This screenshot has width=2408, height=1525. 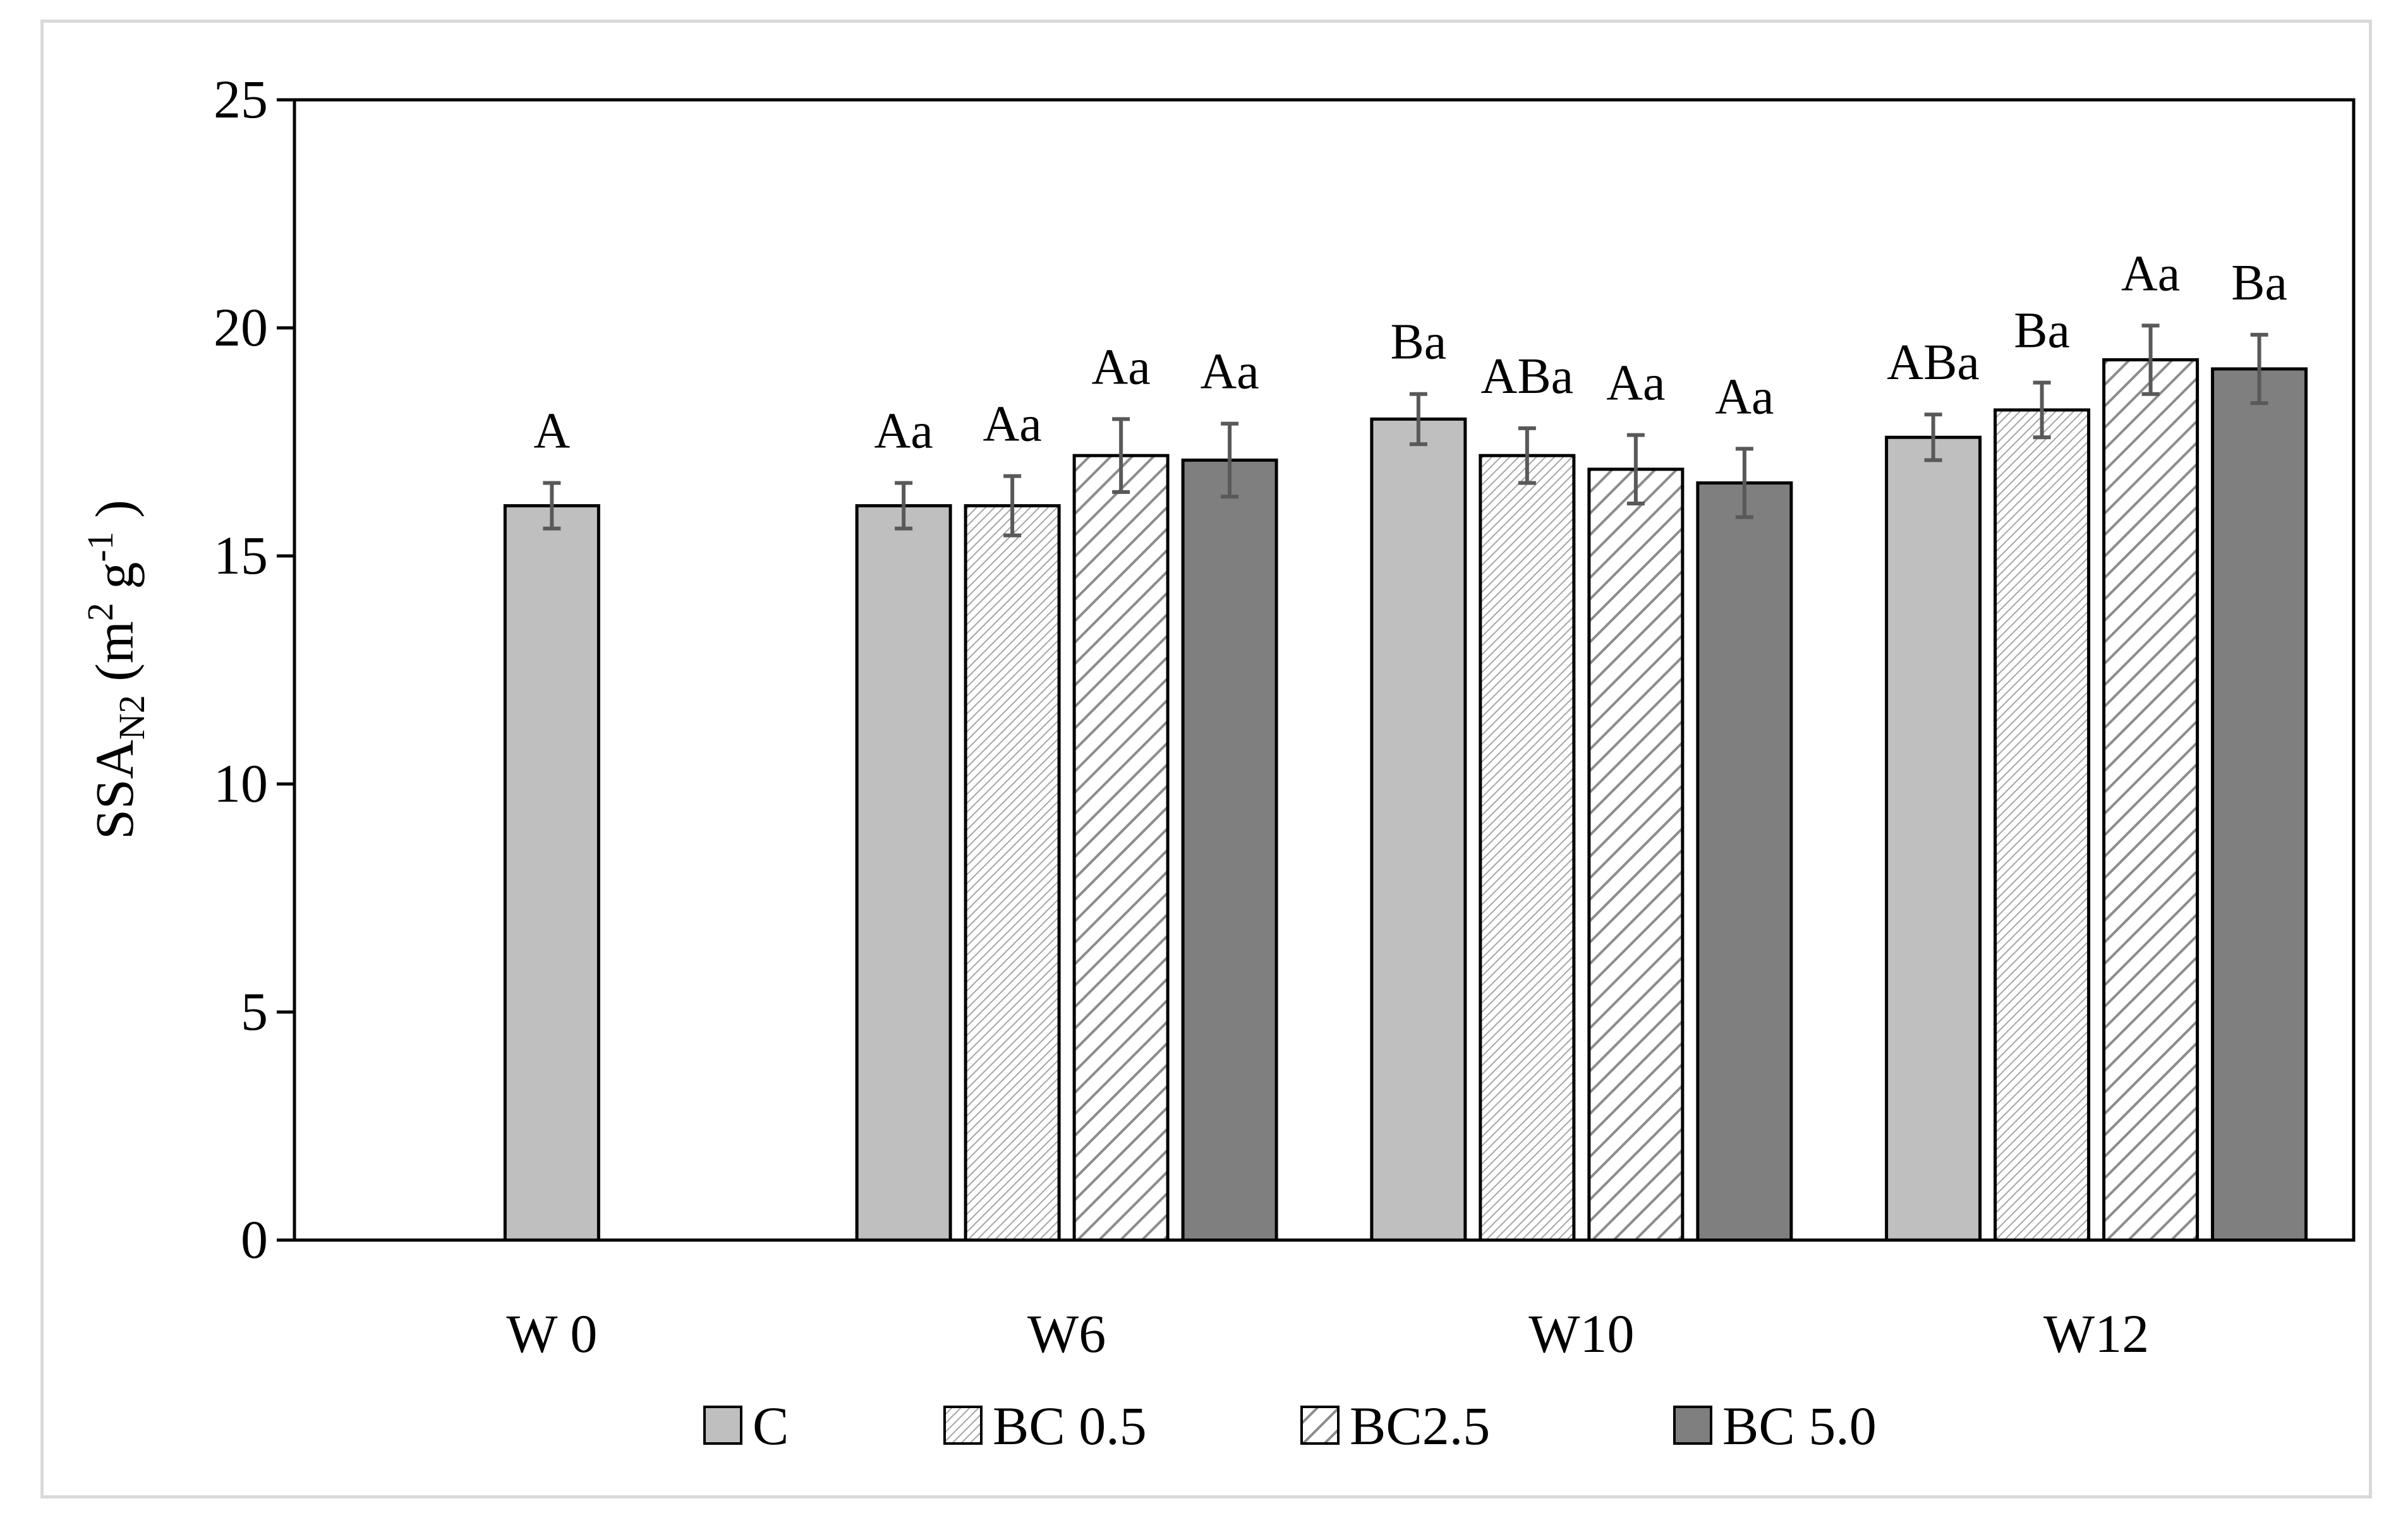 What do you see at coordinates (255, 1239) in the screenshot?
I see `y-tick-label-0: 0` at bounding box center [255, 1239].